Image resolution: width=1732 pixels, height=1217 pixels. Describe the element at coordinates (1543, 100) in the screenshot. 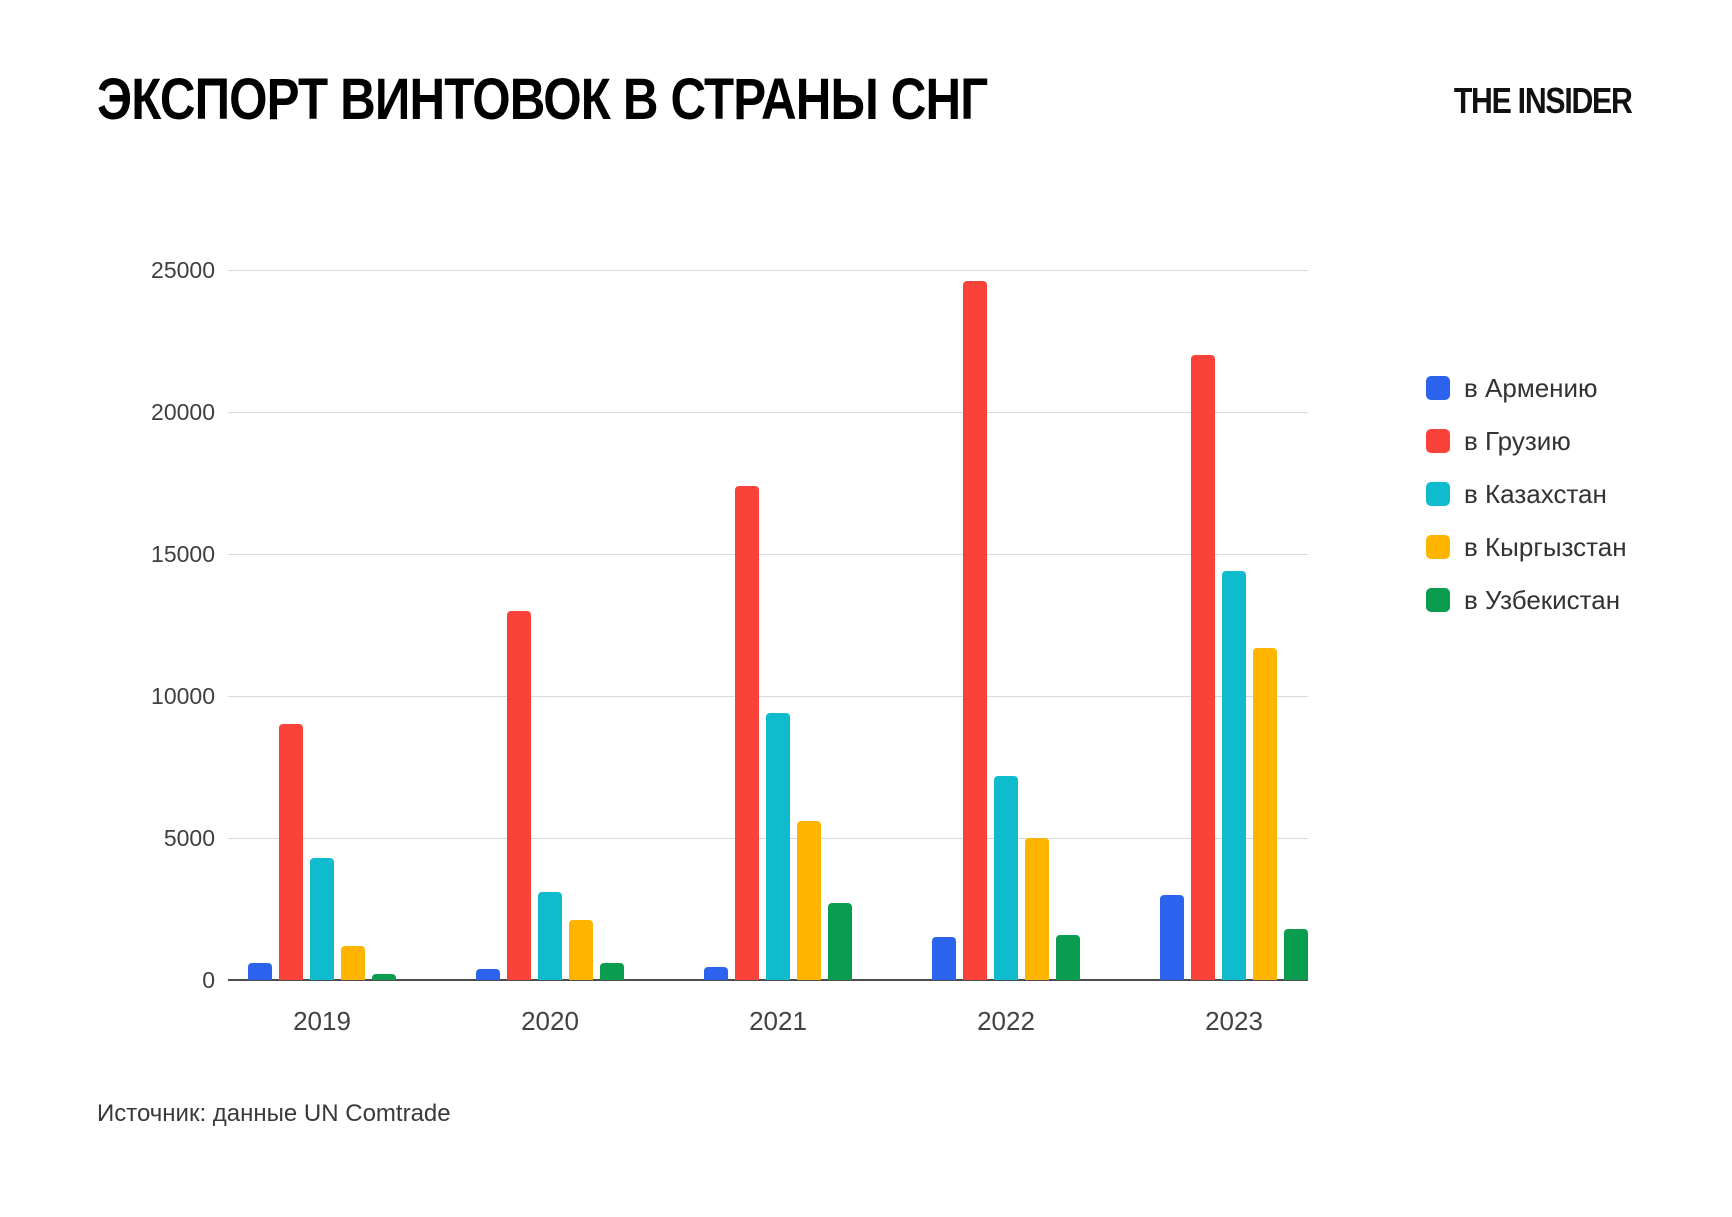

I see `insider-logo: THE INSIDER` at that location.